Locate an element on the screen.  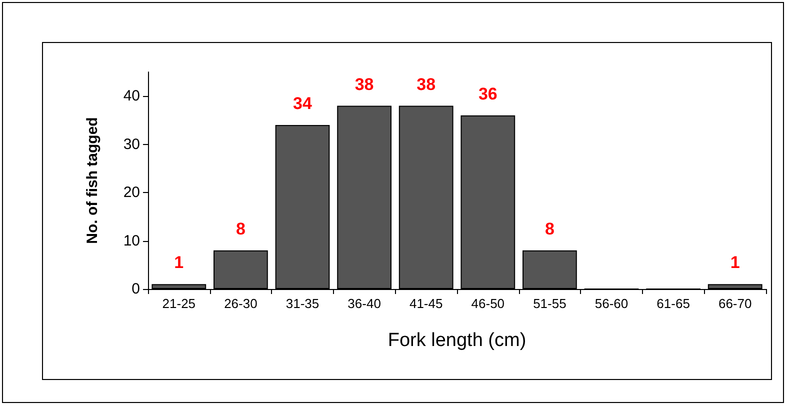
data-label: 34 is located at coordinates (302, 104).